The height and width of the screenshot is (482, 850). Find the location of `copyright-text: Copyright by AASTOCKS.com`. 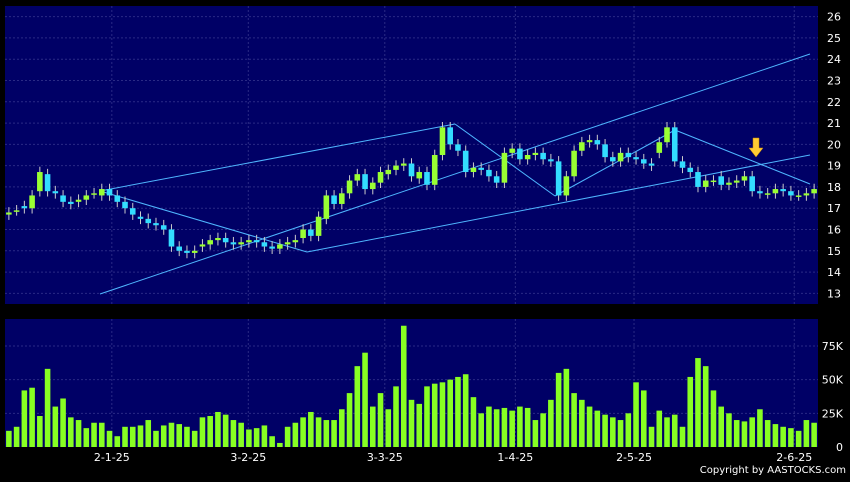

copyright-text: Copyright by AASTOCKS.com is located at coordinates (773, 470).